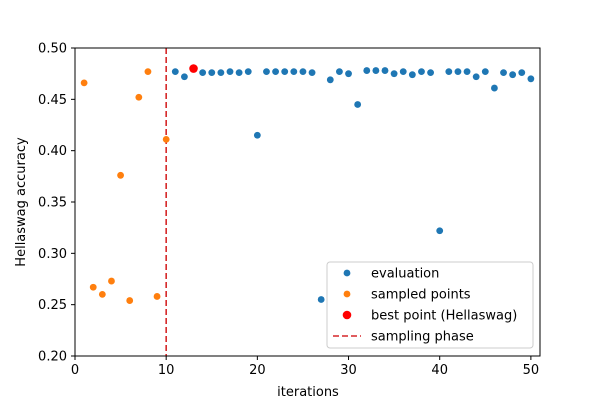 Image resolution: width=600 pixels, height=400 pixels. I want to click on x-tick-label: 10, so click(166, 370).